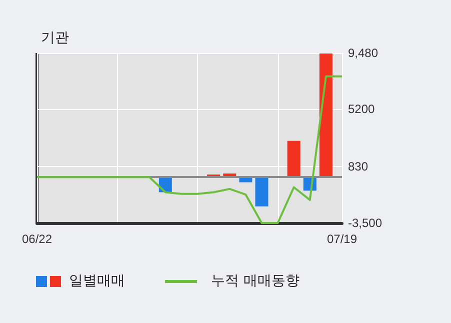 This screenshot has width=451, height=323. What do you see at coordinates (342, 239) in the screenshot?
I see `x-tick-label: 07/19` at bounding box center [342, 239].